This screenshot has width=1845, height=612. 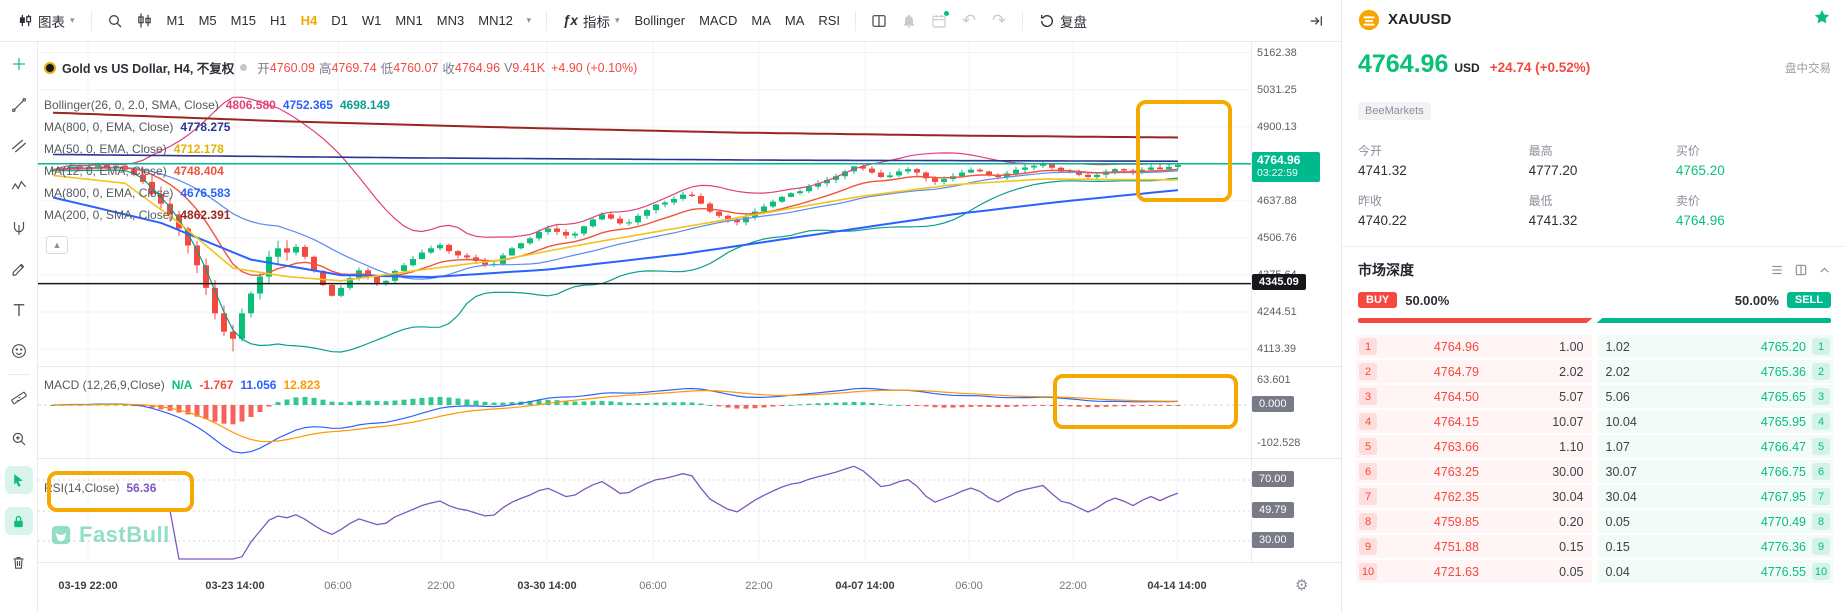 I want to click on quote-stat: 最低 4741.32, so click(x=1602, y=210).